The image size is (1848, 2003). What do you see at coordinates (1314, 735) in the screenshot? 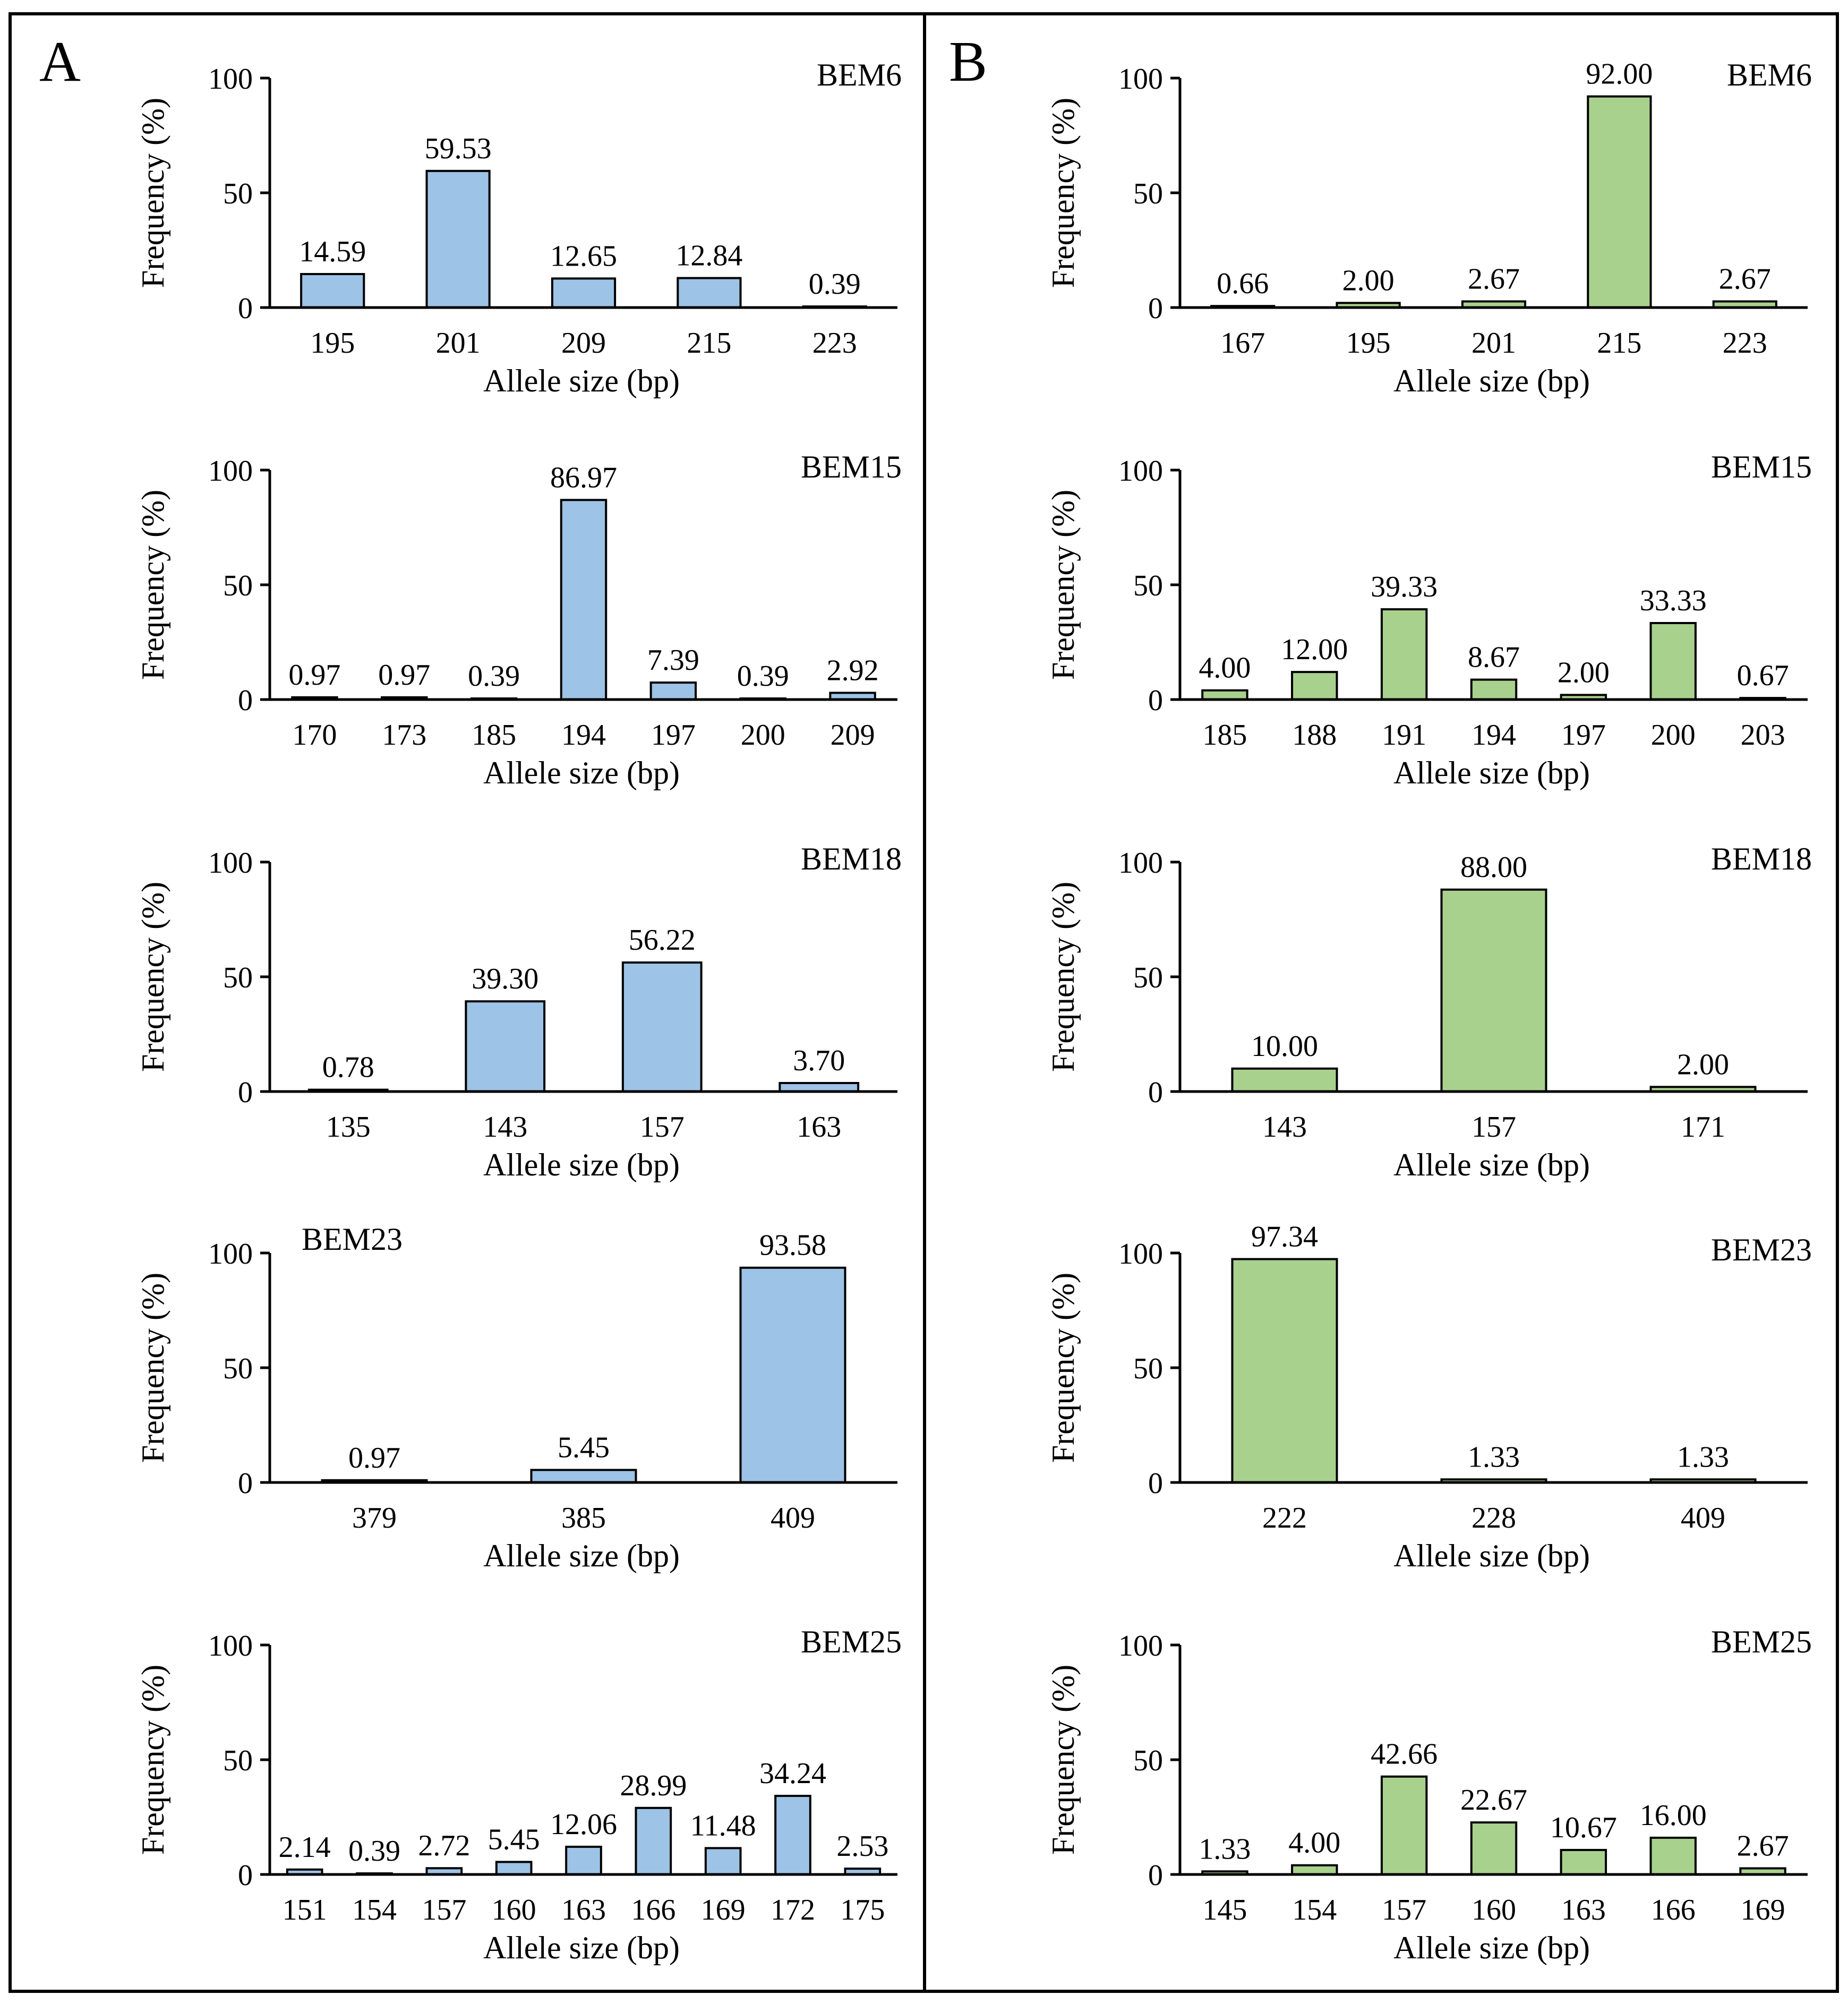
I see `x-tick-label: 188` at bounding box center [1314, 735].